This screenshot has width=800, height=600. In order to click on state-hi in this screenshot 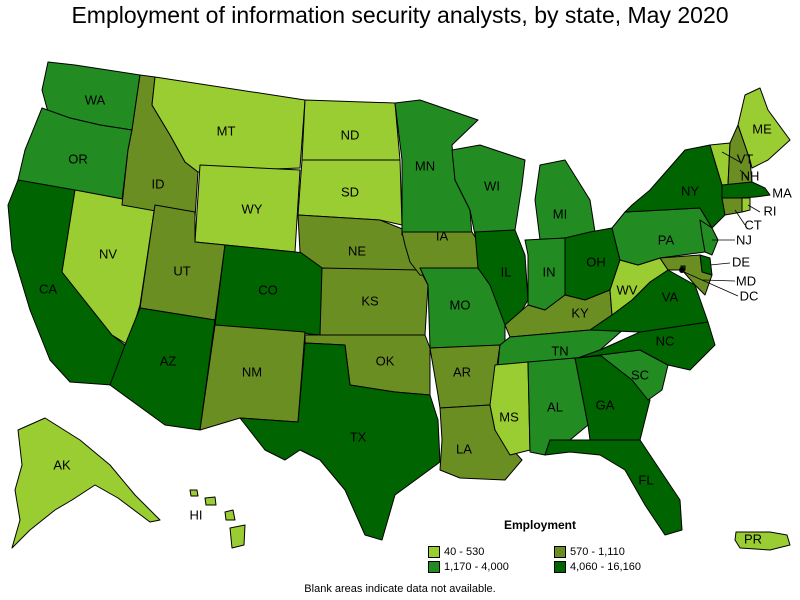, I will do `click(217, 519)`.